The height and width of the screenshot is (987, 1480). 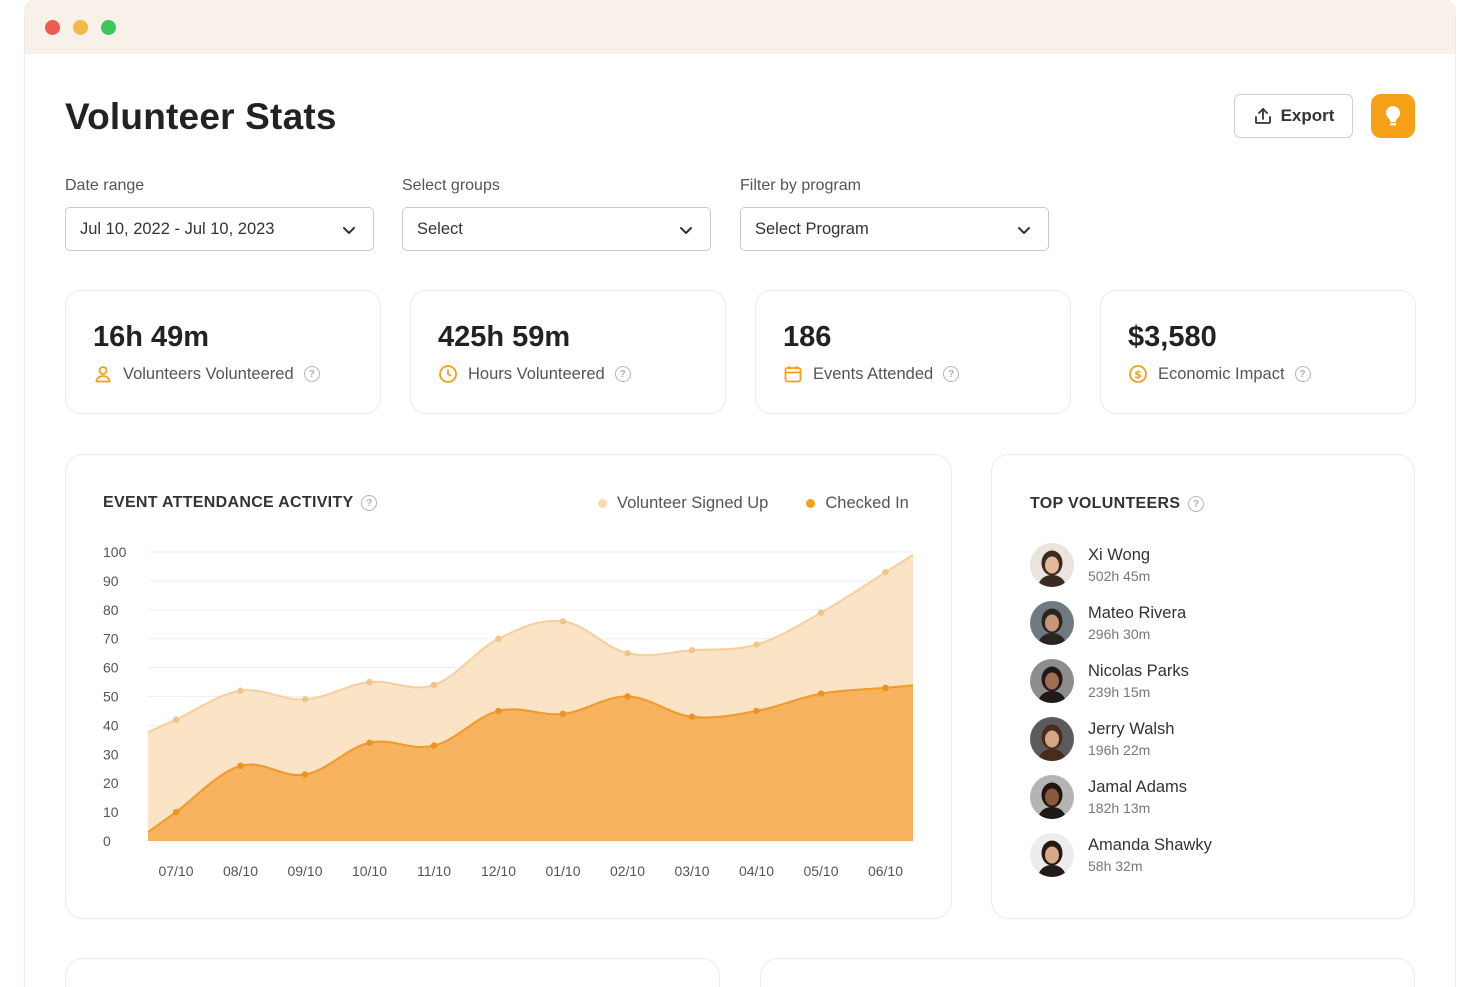 I want to click on stat-value: 425h 59m, so click(x=504, y=337).